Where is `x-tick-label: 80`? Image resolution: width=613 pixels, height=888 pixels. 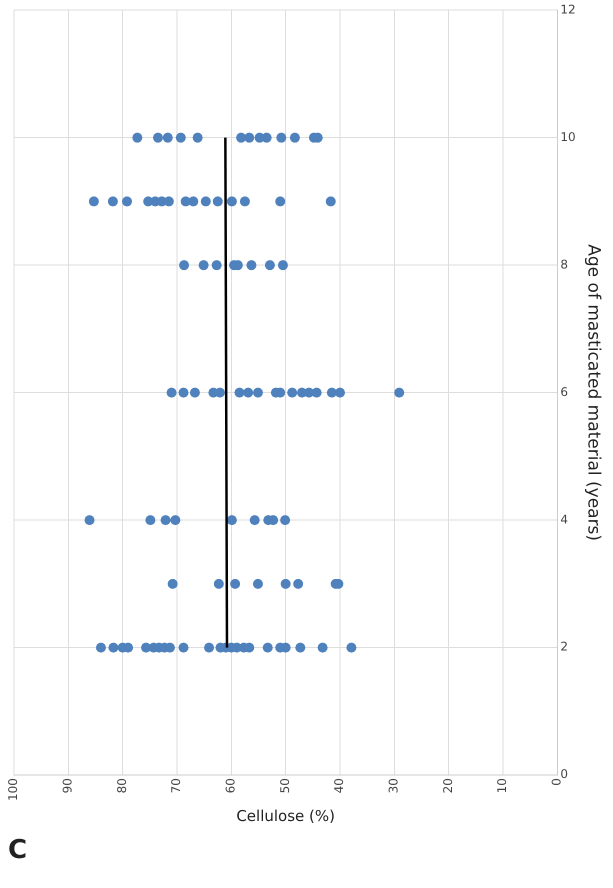
x-tick-label: 80 is located at coordinates (121, 786).